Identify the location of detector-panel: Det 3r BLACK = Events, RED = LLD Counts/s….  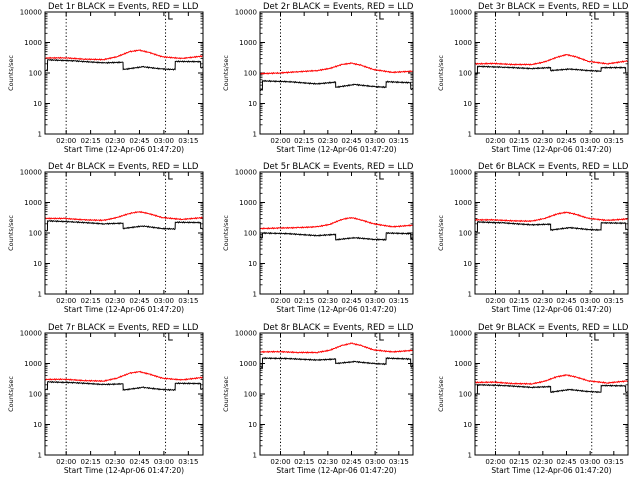
(533, 78).